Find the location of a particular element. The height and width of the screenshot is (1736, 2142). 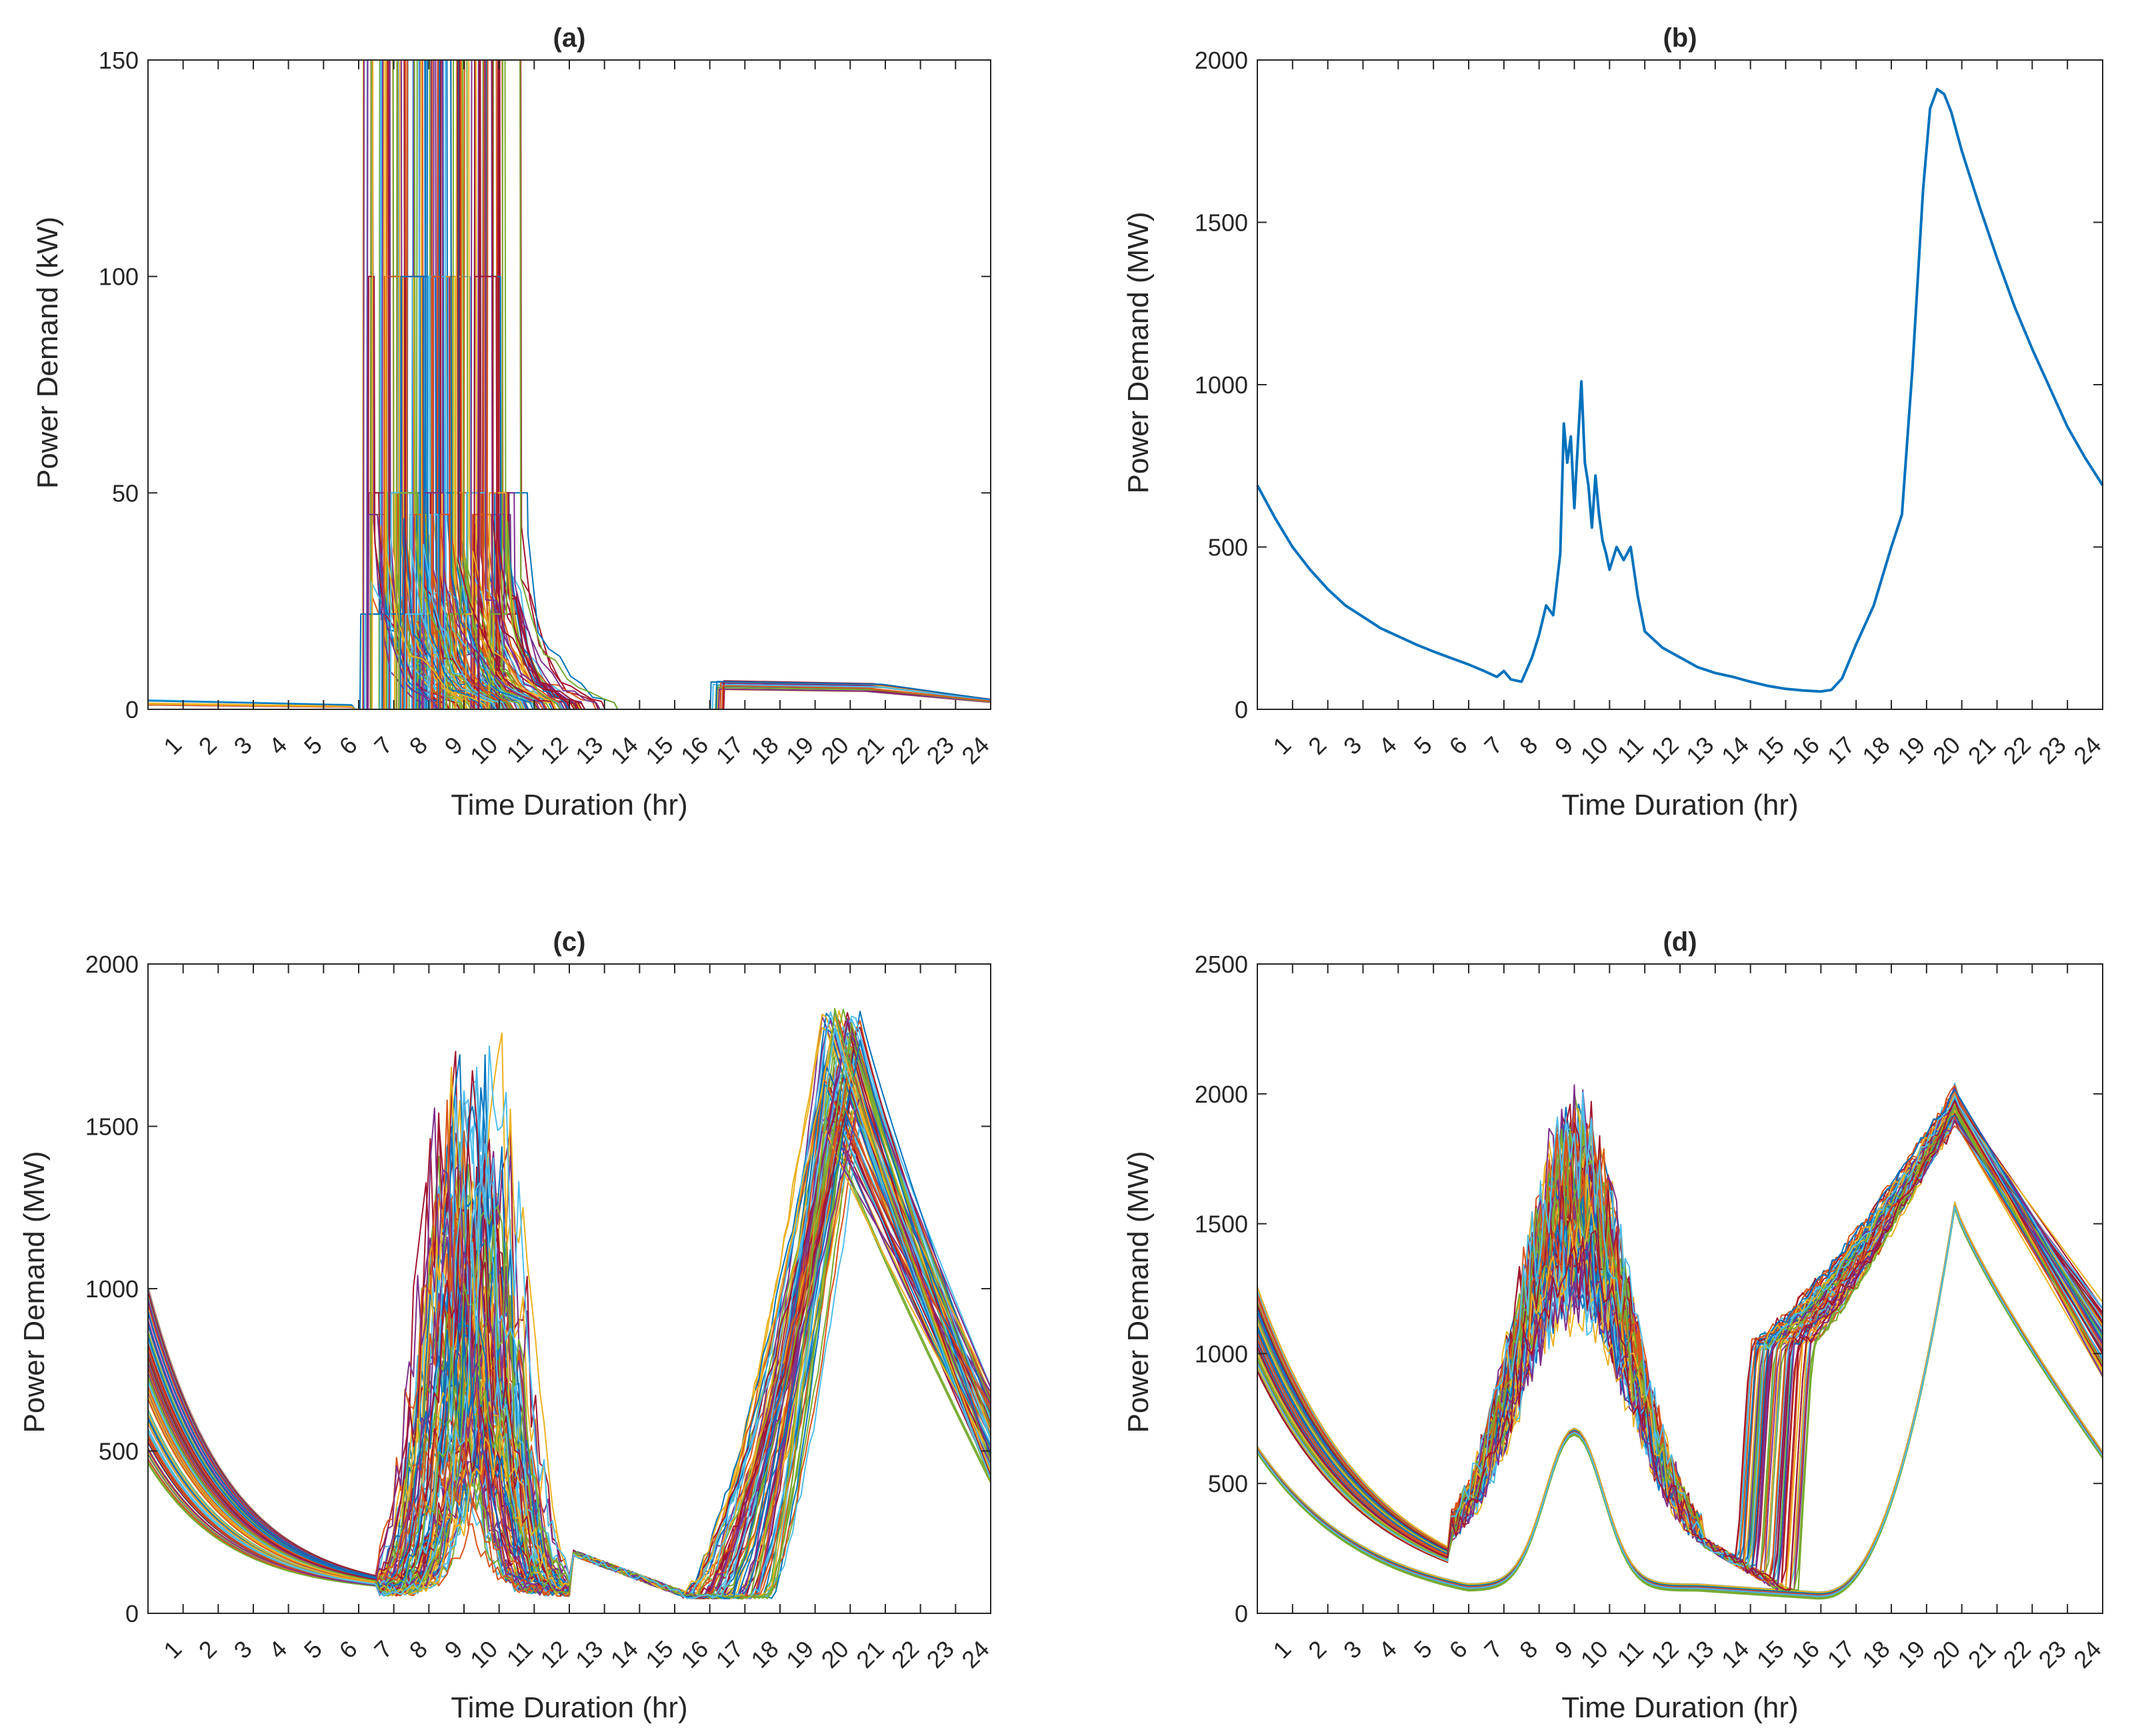

panel-d-xtick-label: 10 is located at coordinates (1594, 1654).